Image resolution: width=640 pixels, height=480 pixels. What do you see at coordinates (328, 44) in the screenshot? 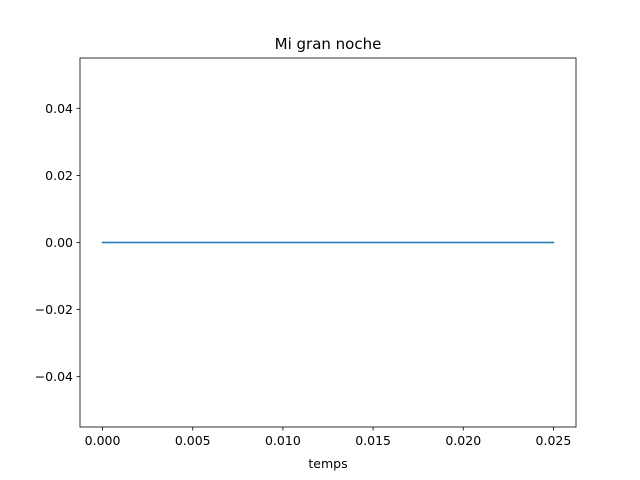
I see `chart-title: Mi gran noche` at bounding box center [328, 44].